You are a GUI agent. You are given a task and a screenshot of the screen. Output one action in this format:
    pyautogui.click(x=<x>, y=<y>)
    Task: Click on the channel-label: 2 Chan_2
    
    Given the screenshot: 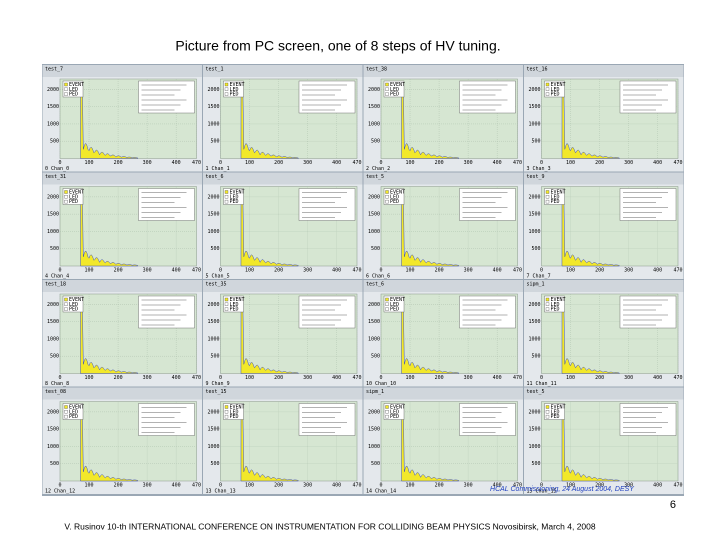 What is the action you would take?
    pyautogui.click(x=378, y=169)
    